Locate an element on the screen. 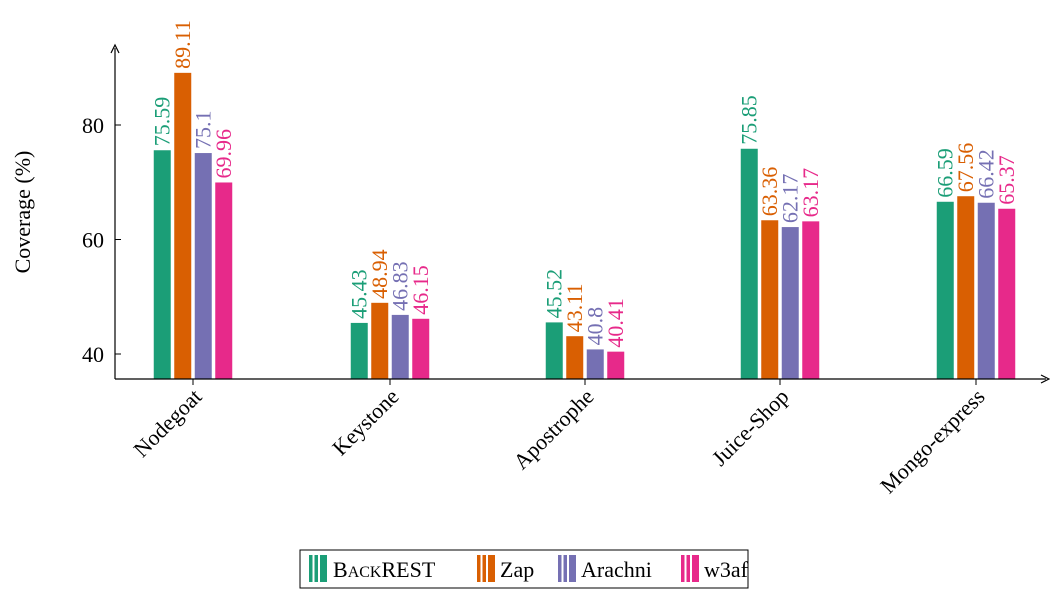 The image size is (1050, 591). x-tick-label-keystone: Keystone is located at coordinates (365, 422).